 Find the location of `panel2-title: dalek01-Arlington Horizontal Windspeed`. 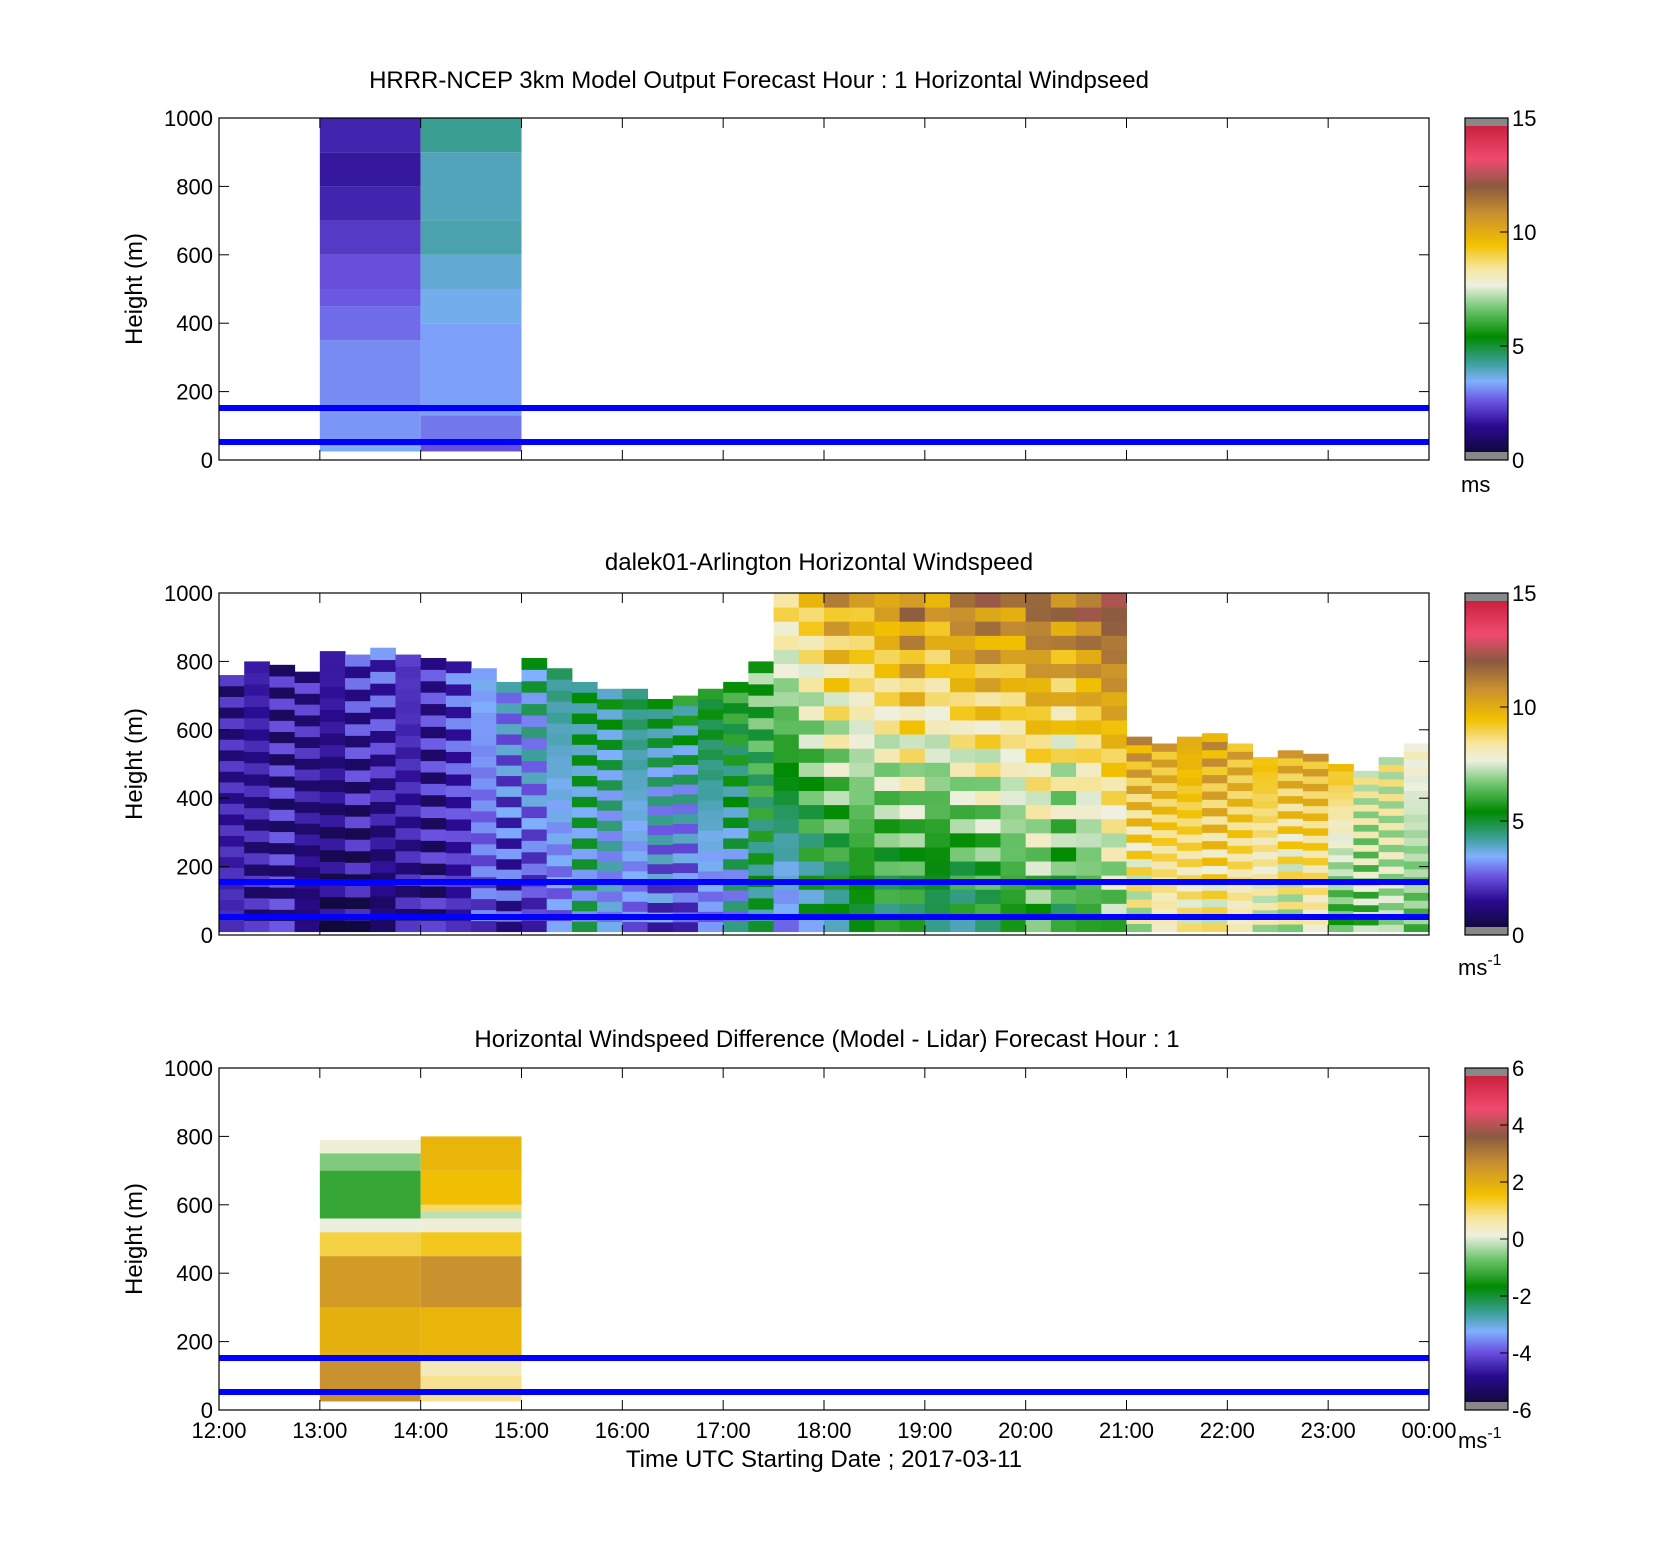

panel2-title: dalek01-Arlington Horizontal Windspeed is located at coordinates (819, 562).